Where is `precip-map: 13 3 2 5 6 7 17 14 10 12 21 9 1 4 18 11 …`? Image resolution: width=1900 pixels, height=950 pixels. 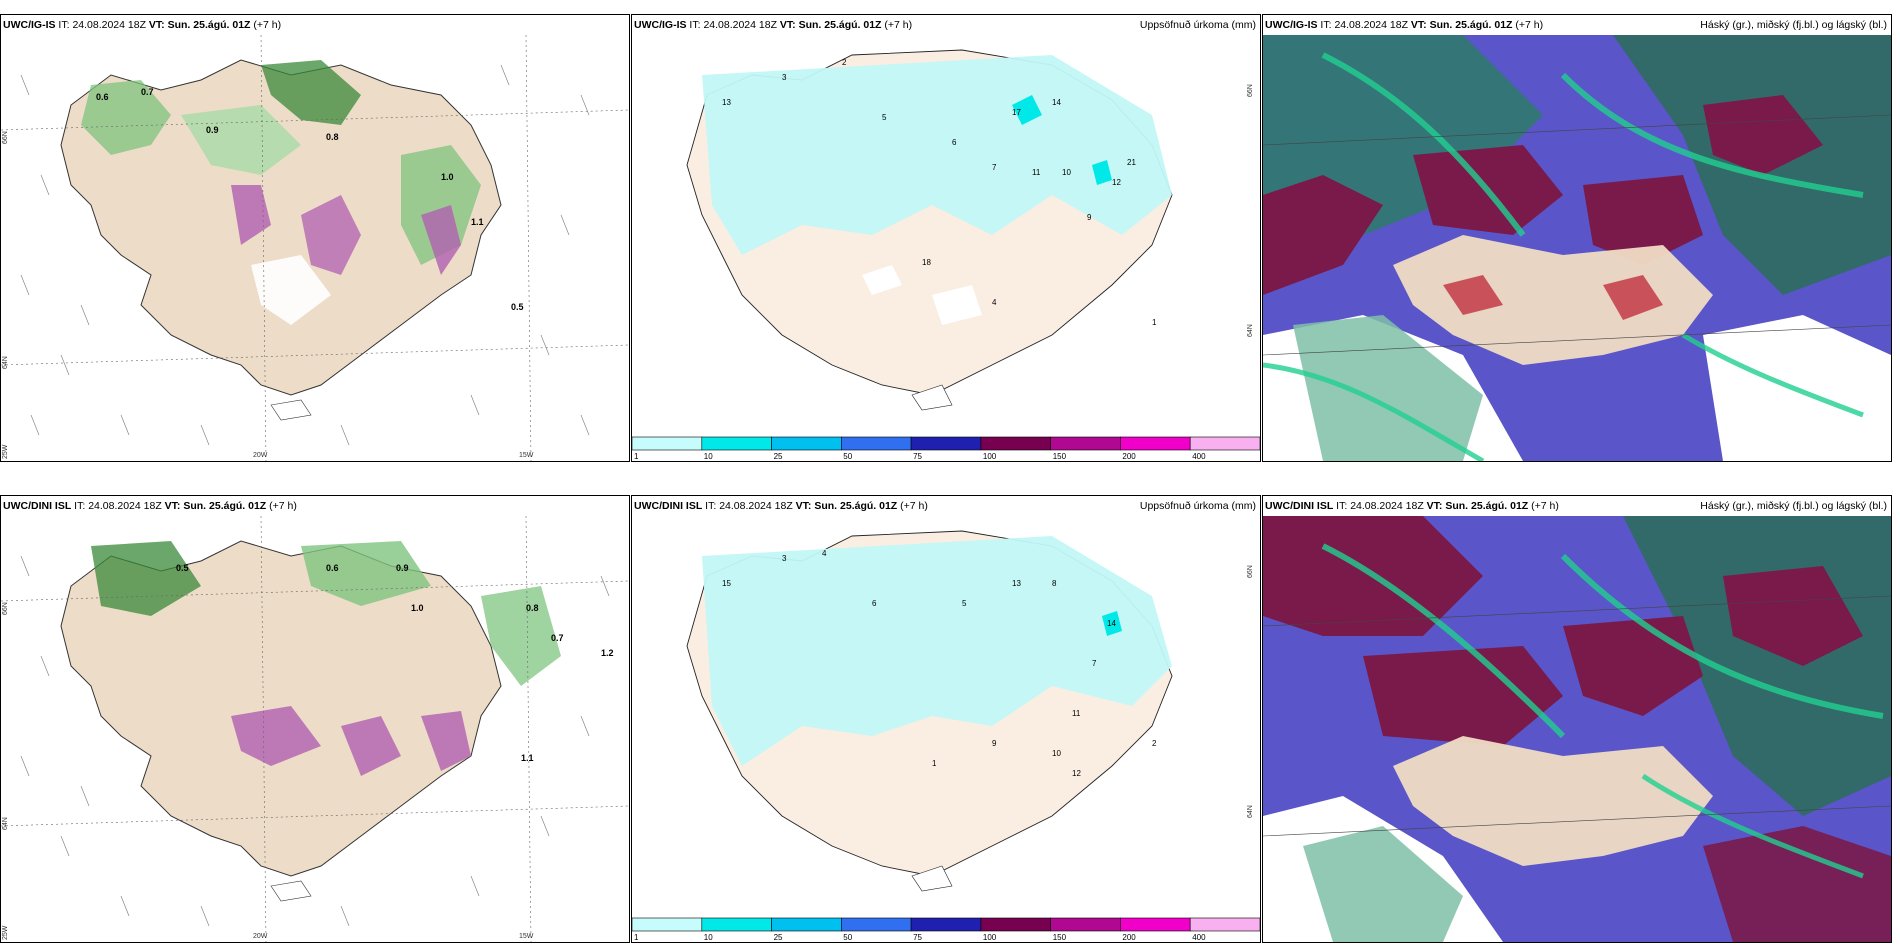 precip-map: 13 3 2 5 6 7 17 14 10 12 21 9 1 4 18 11 … is located at coordinates (946, 248).